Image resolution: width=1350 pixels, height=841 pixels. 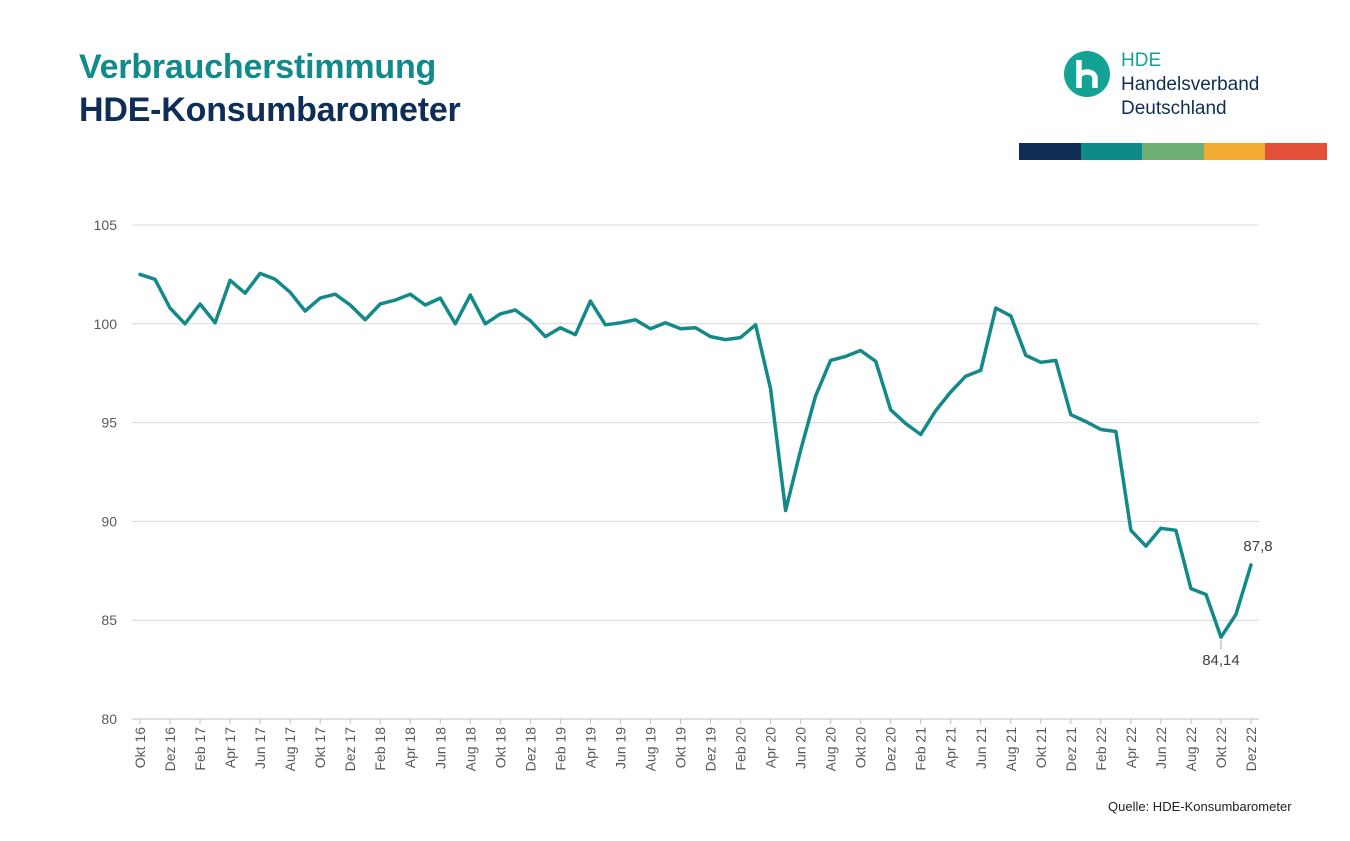 I want to click on x-tick-label: Feb 22, so click(x=1101, y=749).